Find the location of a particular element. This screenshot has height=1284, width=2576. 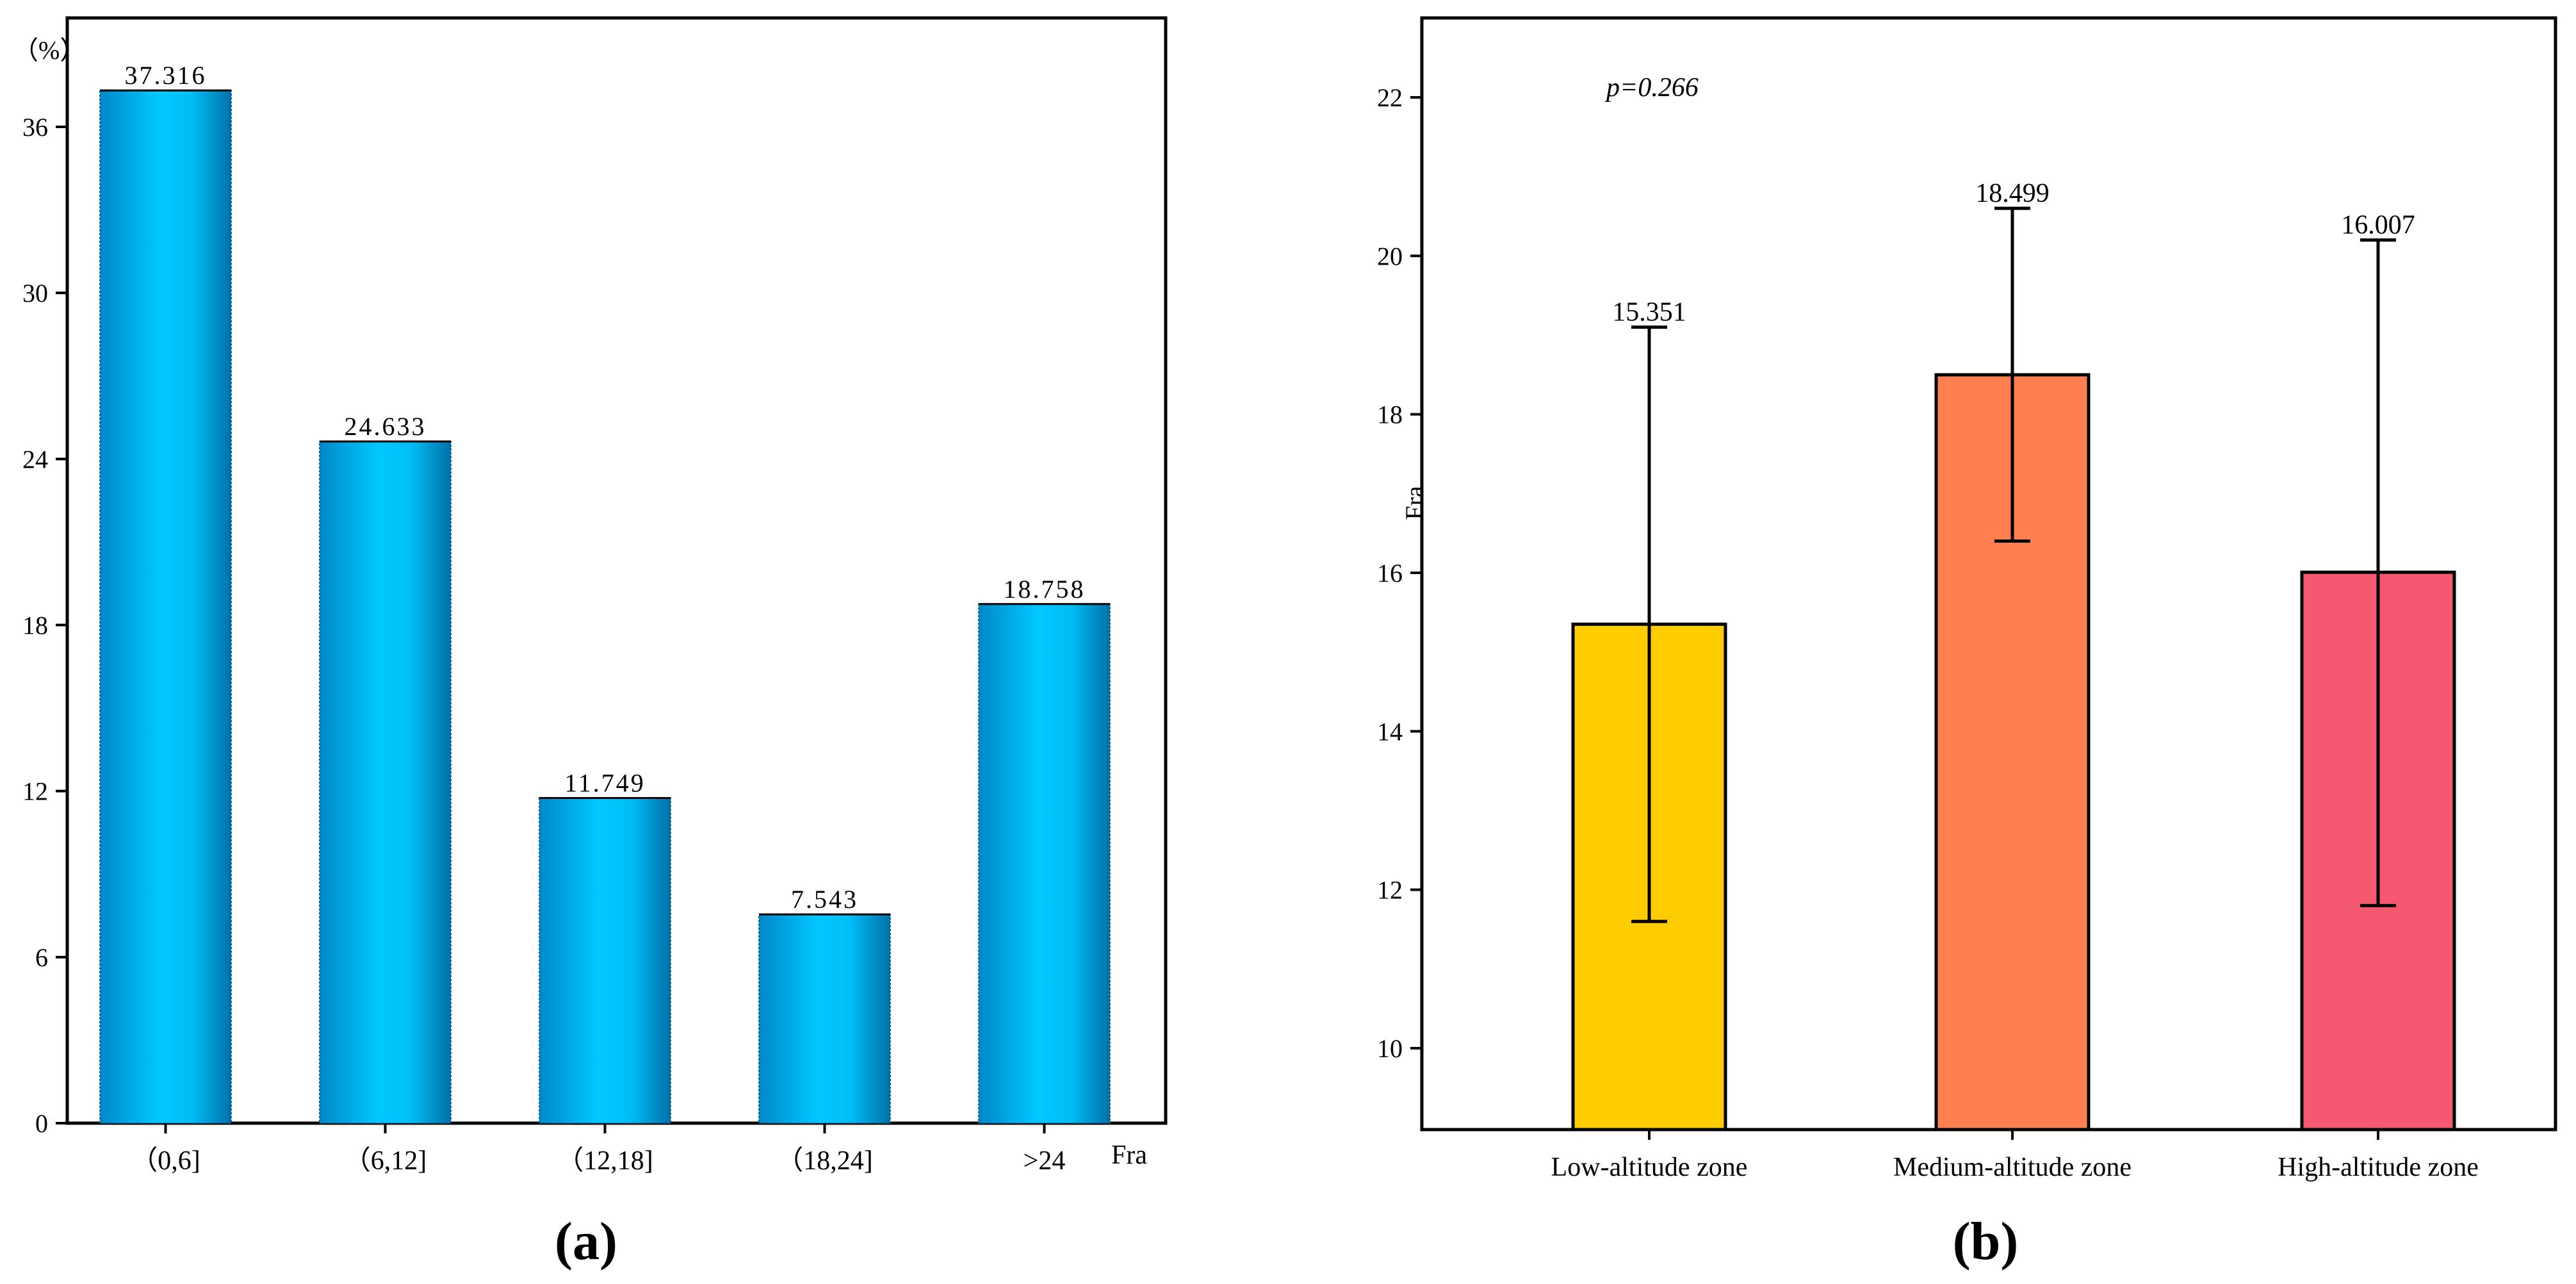

chart-b-data-label: 16.007 is located at coordinates (2378, 226).